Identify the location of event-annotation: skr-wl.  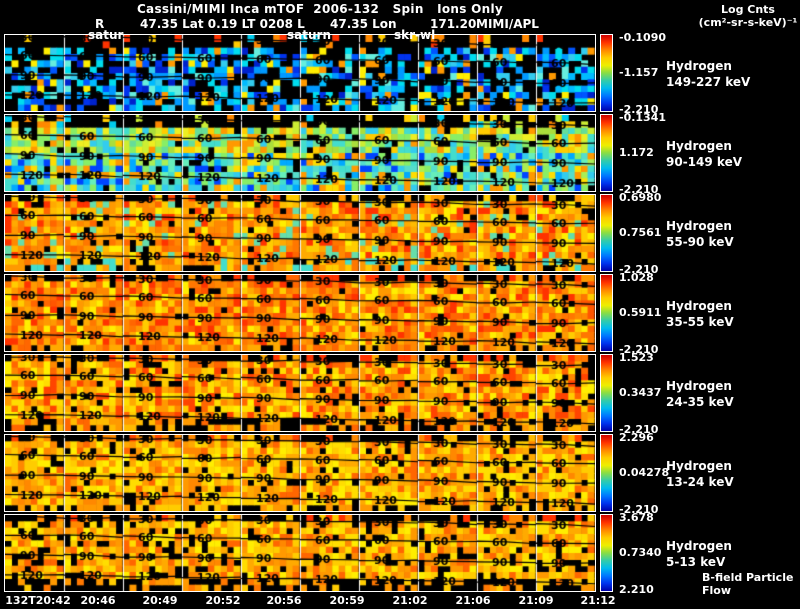
(415, 35).